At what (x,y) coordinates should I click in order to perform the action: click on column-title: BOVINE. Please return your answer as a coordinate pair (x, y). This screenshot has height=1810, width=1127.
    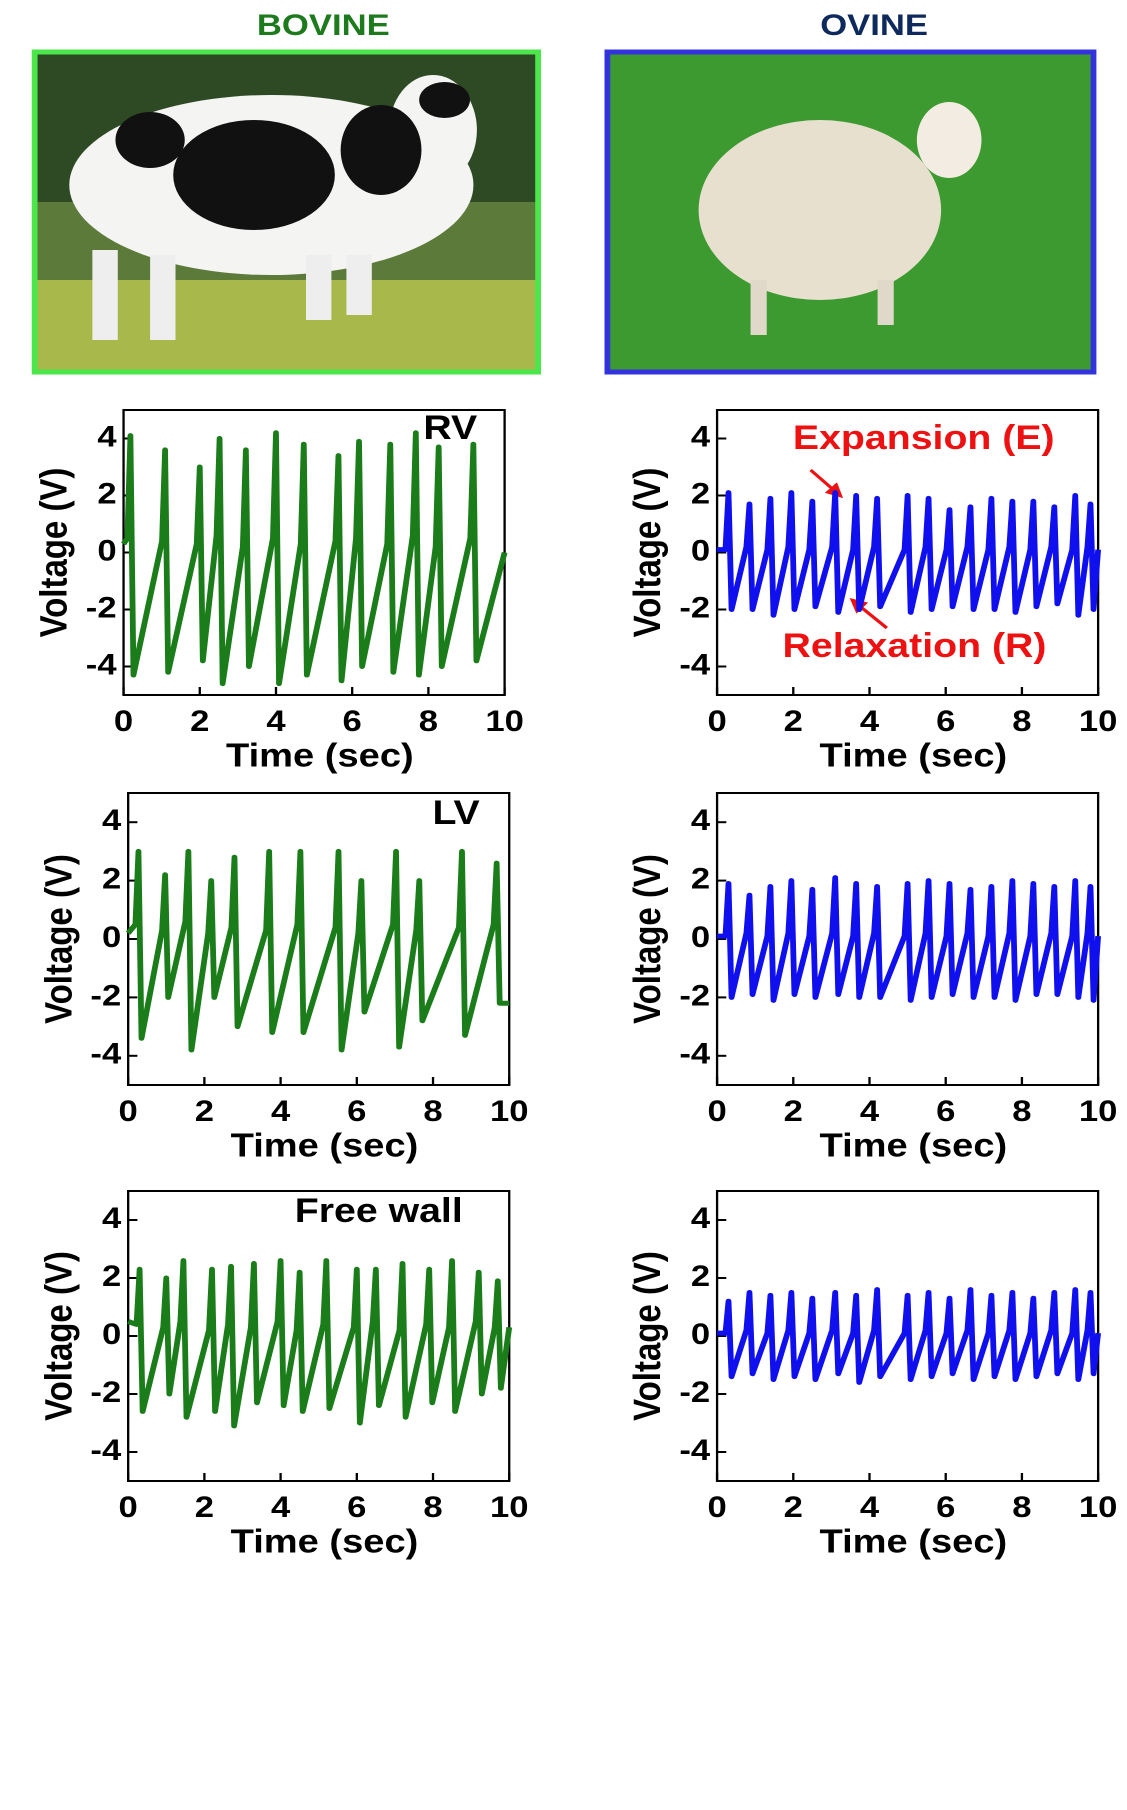
    Looking at the image, I should click on (323, 24).